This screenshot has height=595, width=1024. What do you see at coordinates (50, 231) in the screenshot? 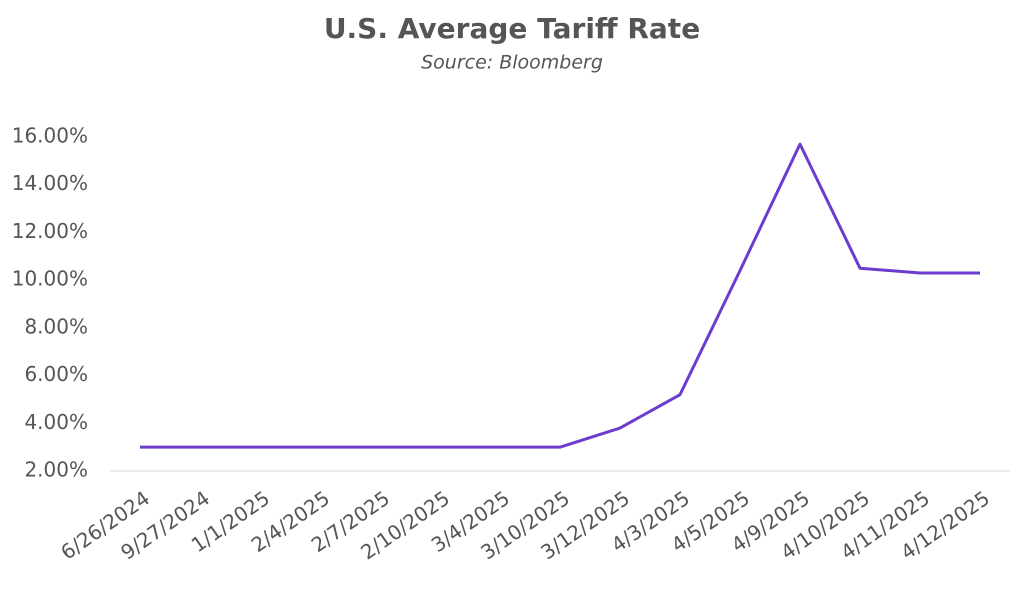
I see `y-tick-label: 12.00%` at bounding box center [50, 231].